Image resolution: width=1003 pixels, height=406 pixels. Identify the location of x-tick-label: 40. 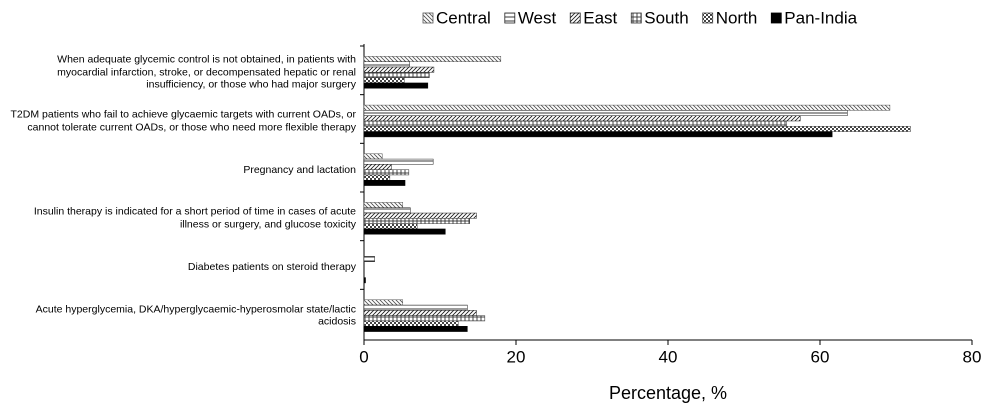
(668, 356).